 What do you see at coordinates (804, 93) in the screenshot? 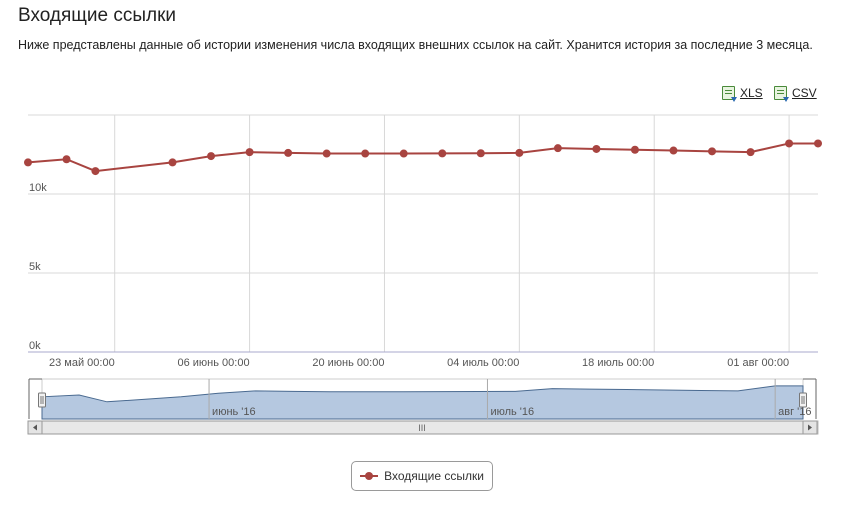
I see `export-csv-label: CSV` at bounding box center [804, 93].